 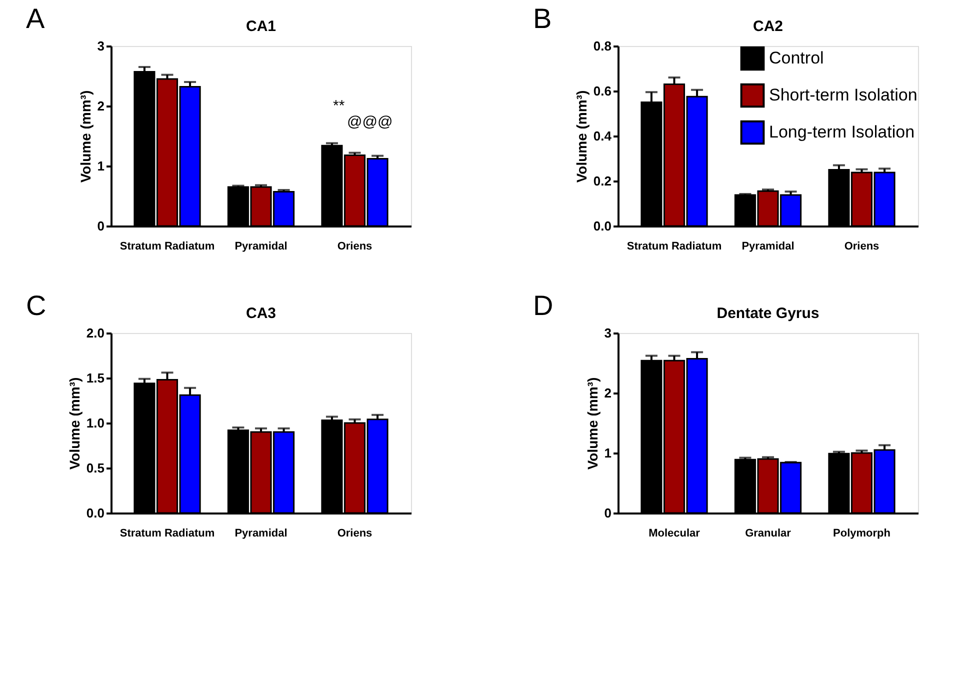 I want to click on y-tick-label: 0.2, so click(x=602, y=181).